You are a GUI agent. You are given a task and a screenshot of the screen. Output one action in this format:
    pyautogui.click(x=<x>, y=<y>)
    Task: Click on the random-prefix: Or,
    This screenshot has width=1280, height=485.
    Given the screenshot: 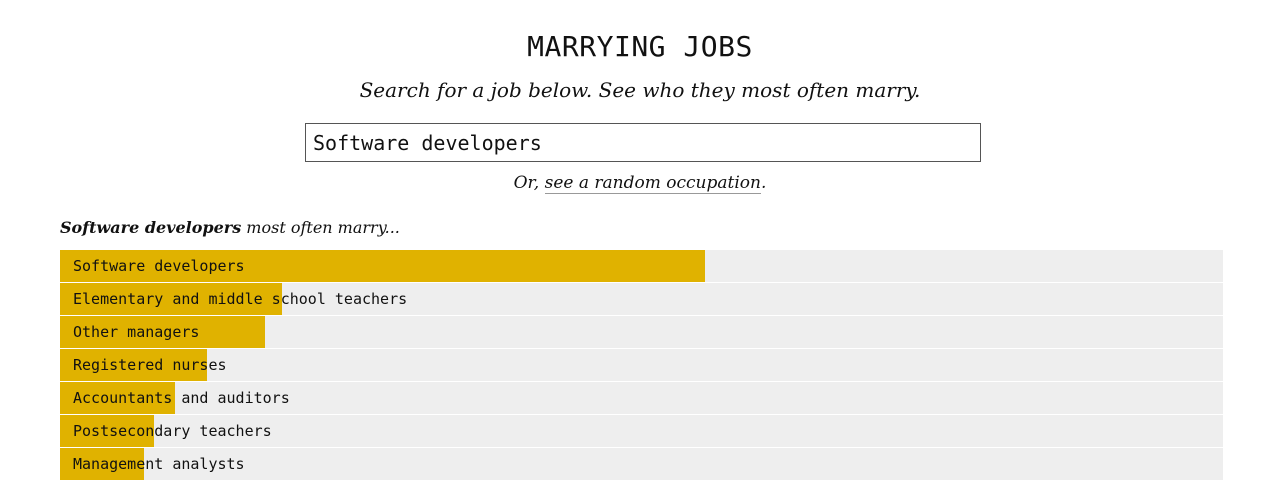 What is the action you would take?
    pyautogui.click(x=529, y=183)
    